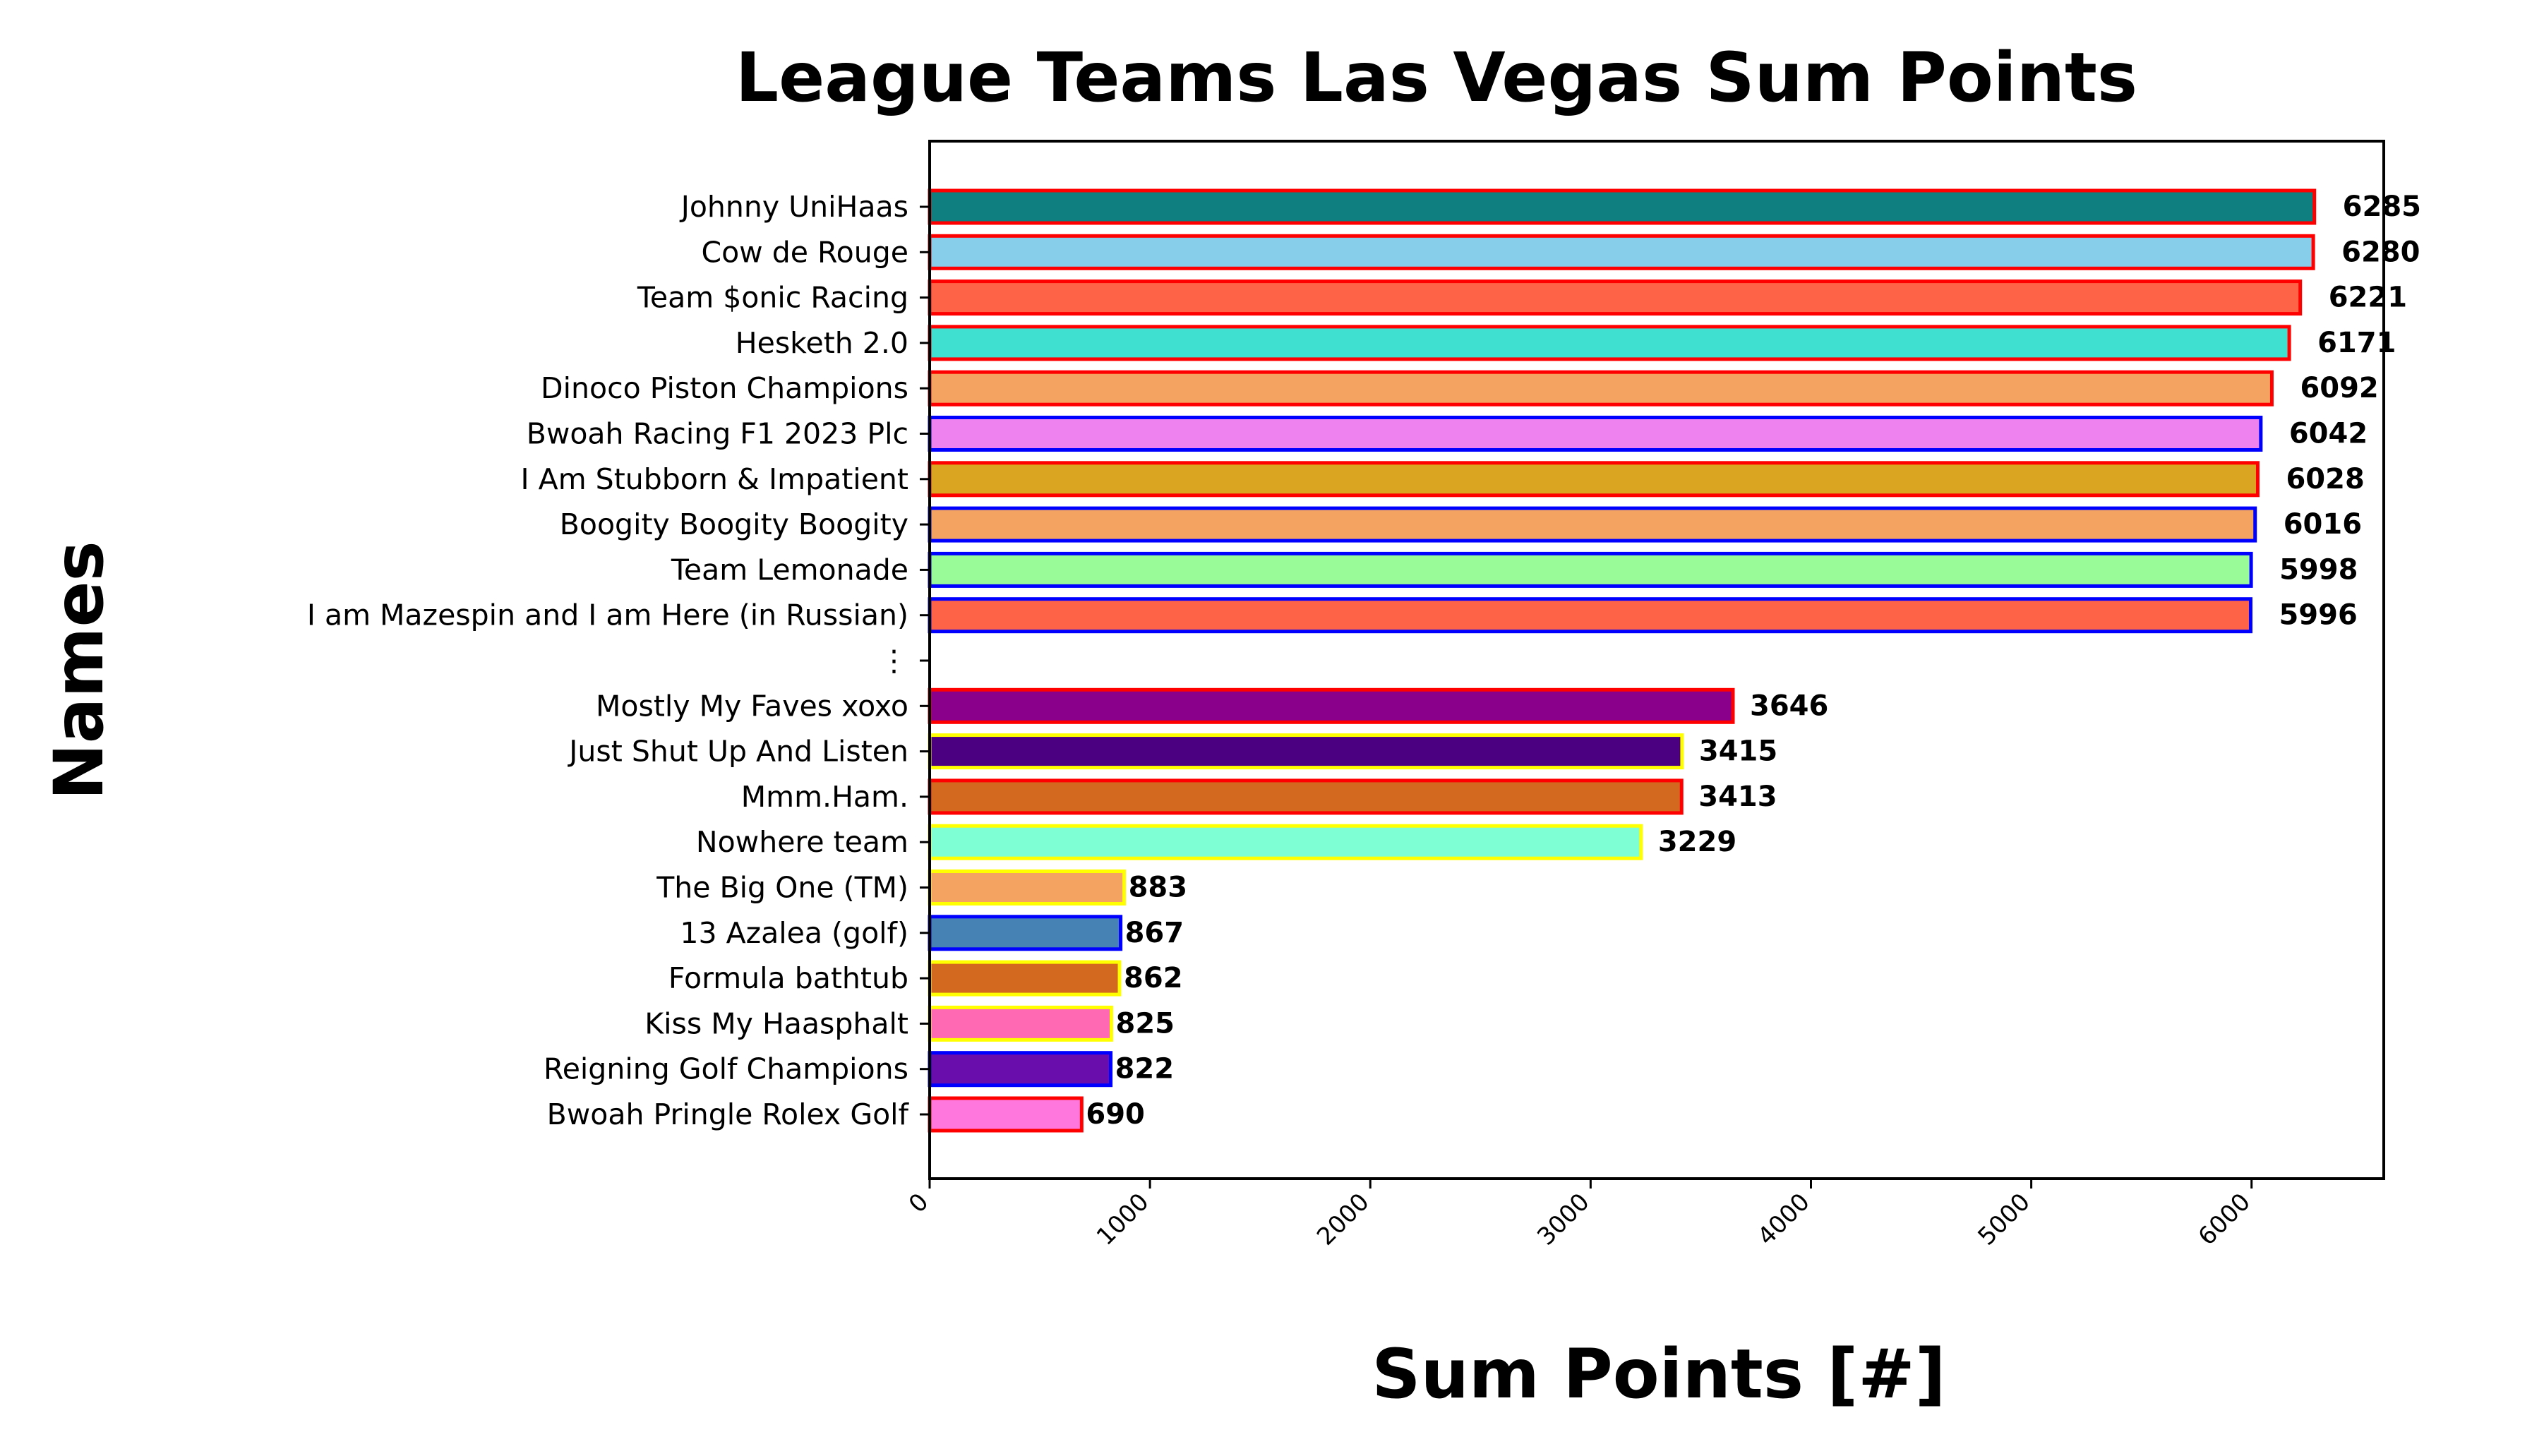 The image size is (2544, 1456). Describe the element at coordinates (715, 479) in the screenshot. I see `y-tick-label: I Am Stubborn & Impatient` at that location.